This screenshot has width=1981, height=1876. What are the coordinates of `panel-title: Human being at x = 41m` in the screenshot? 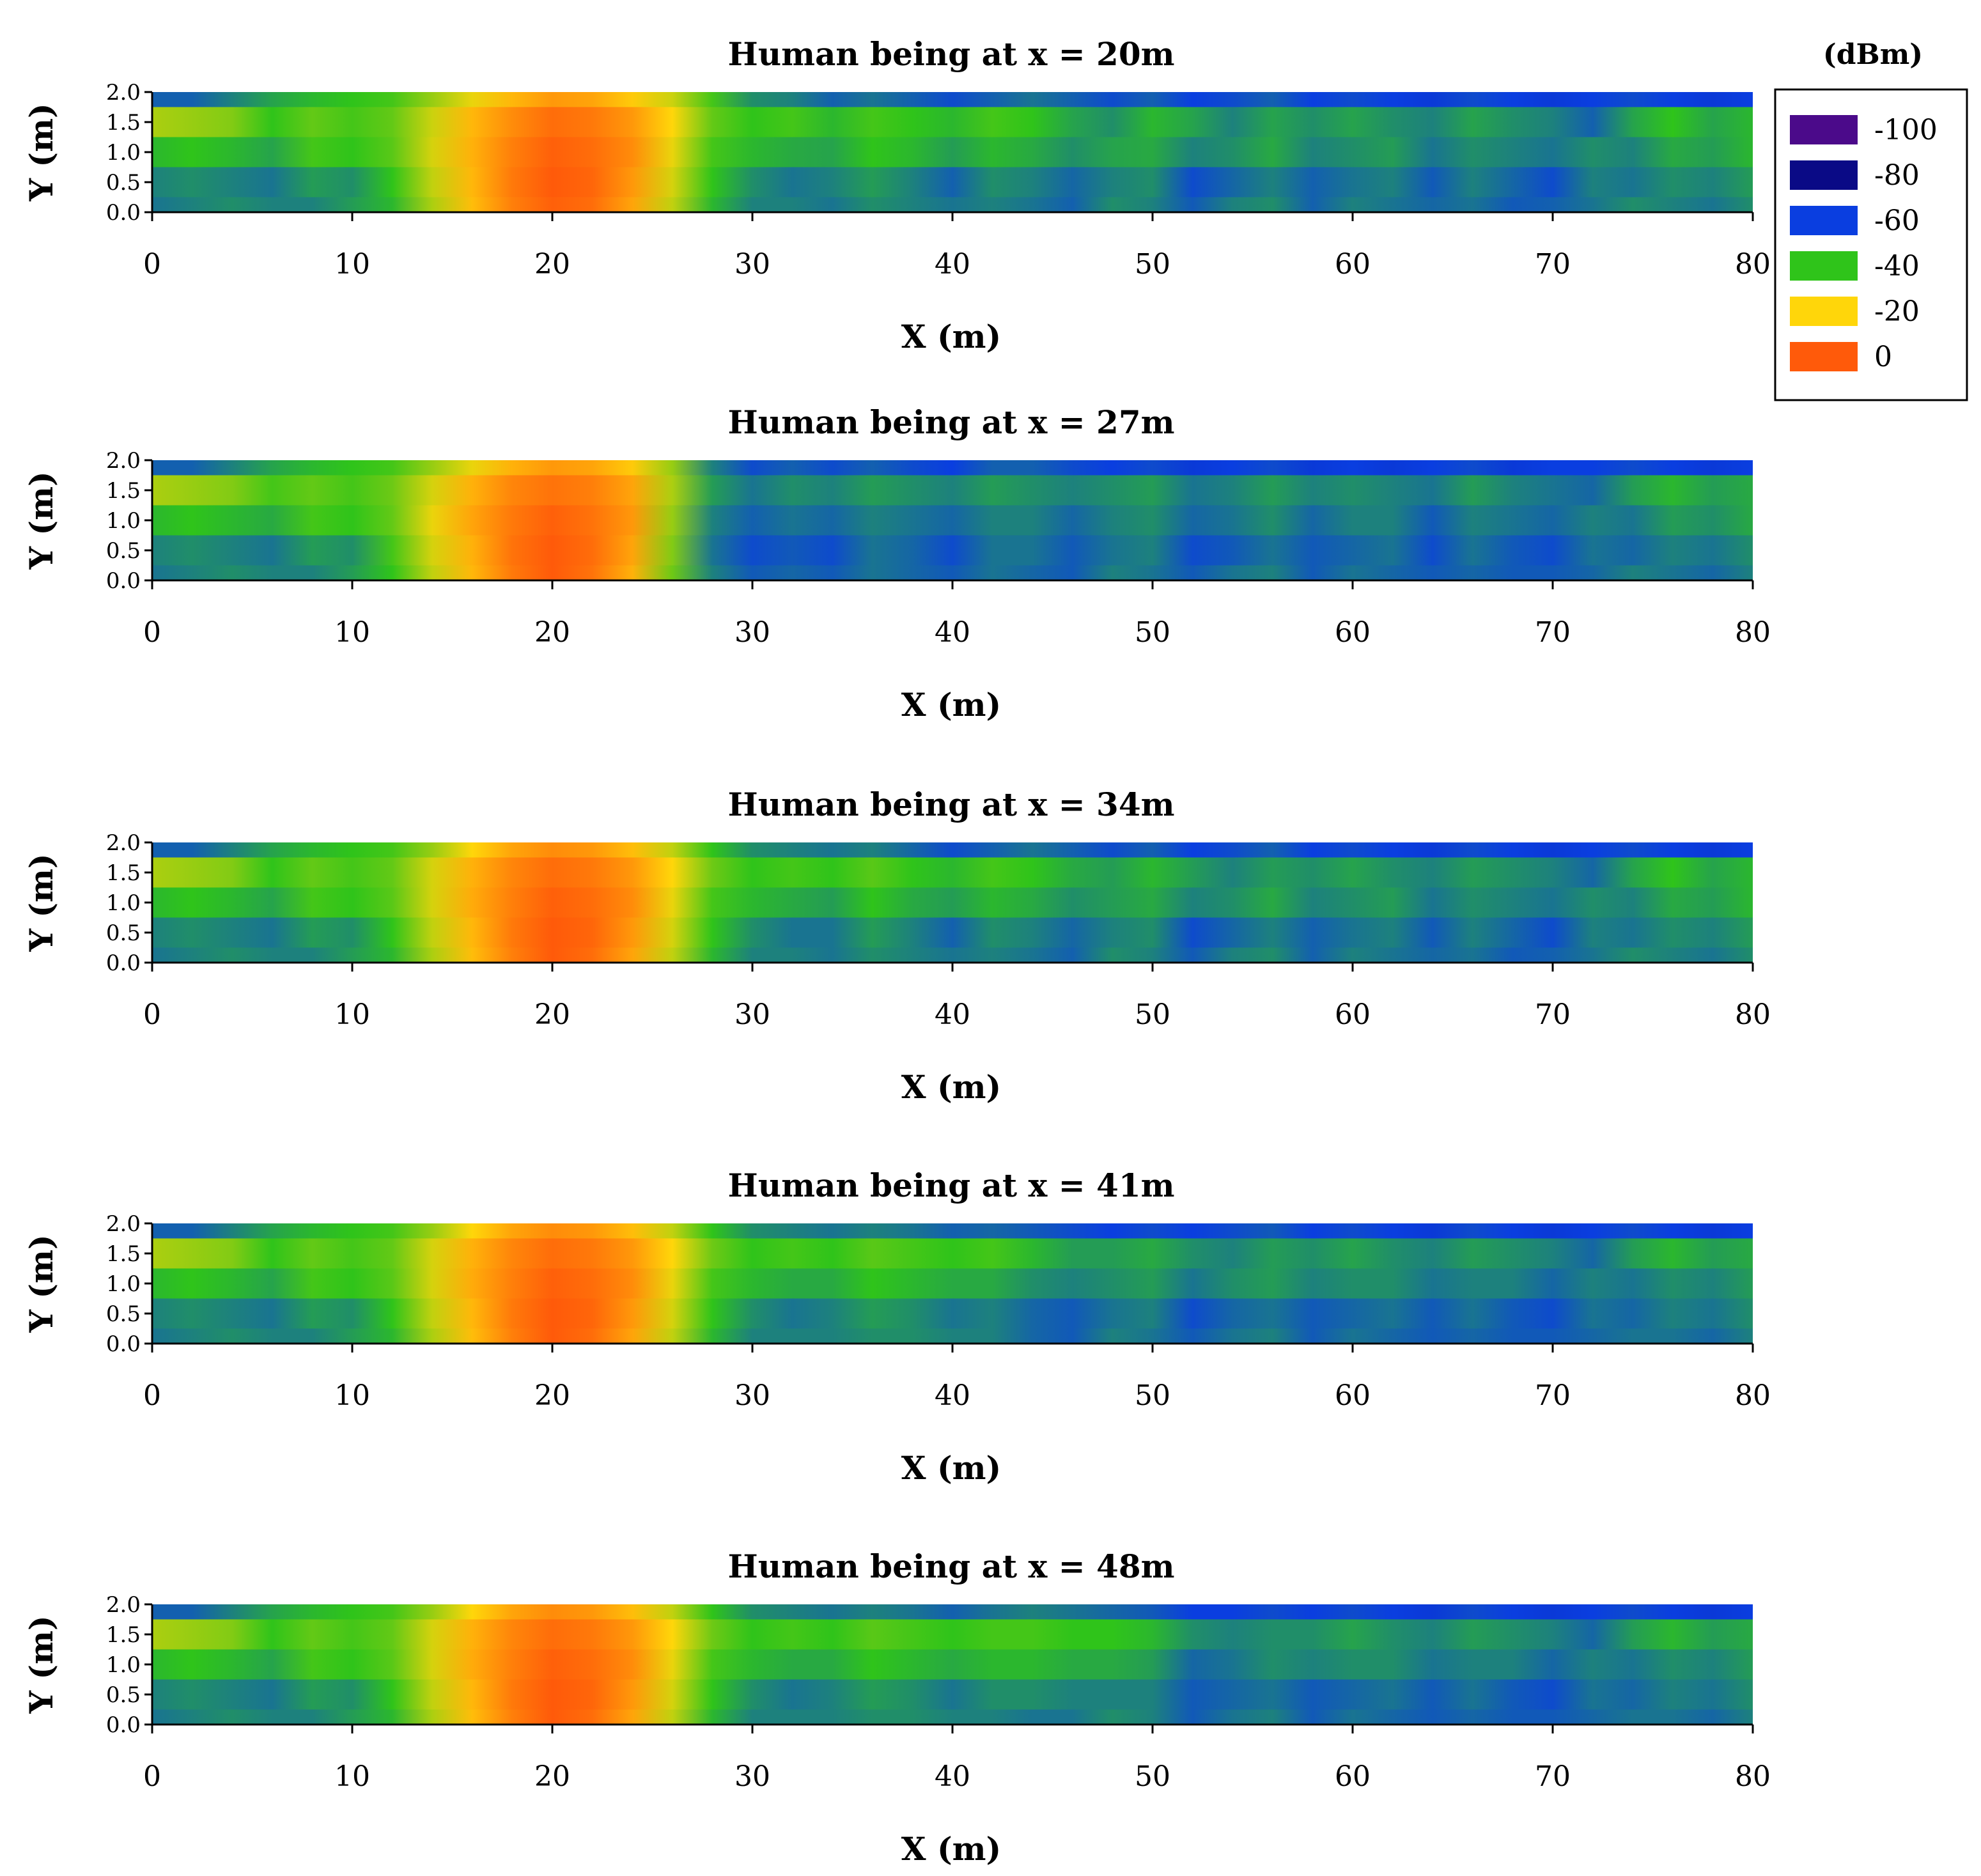 It's located at (950, 1185).